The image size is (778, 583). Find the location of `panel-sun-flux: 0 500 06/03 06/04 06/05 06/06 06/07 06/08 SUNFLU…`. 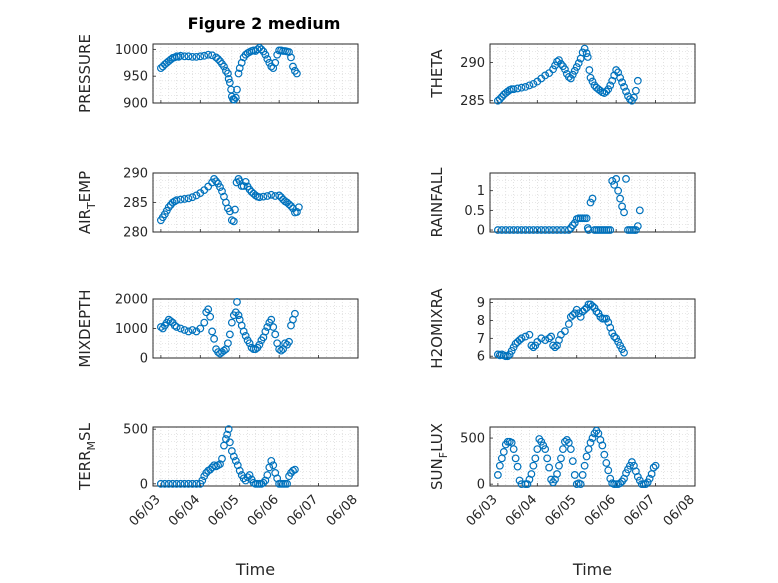

panel-sun-flux: 0 500 06/03 06/04 06/05 06/06 06/07 06/08 SUNFLU… is located at coordinates (563, 501).